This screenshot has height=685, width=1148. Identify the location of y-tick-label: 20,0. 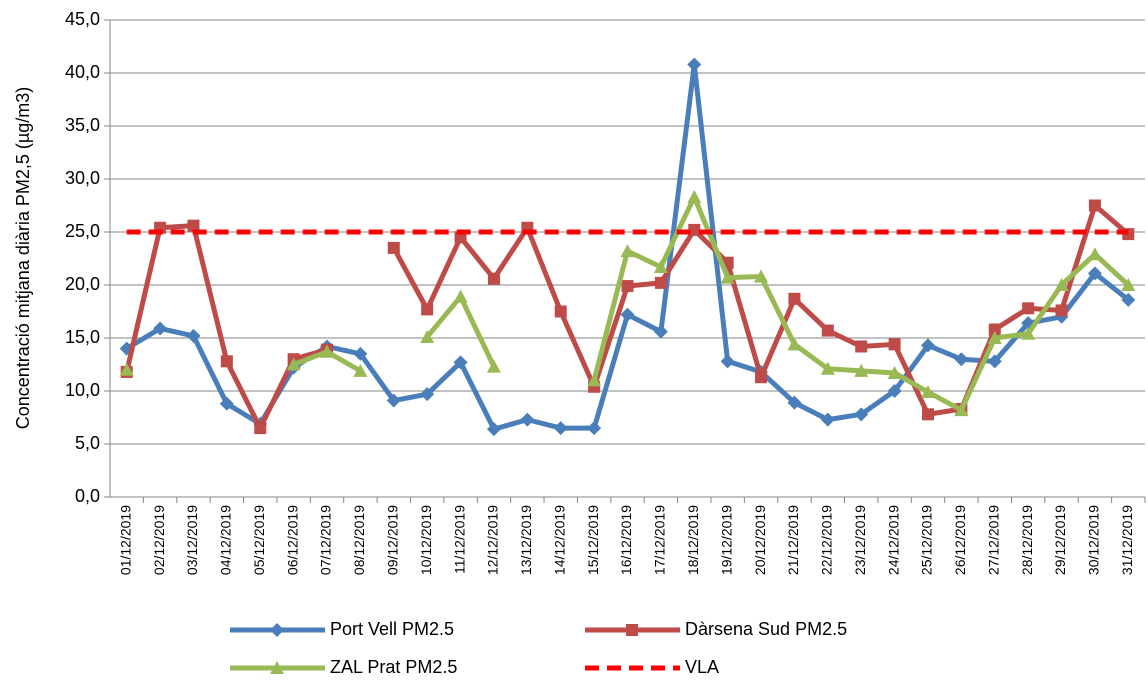
(82, 284).